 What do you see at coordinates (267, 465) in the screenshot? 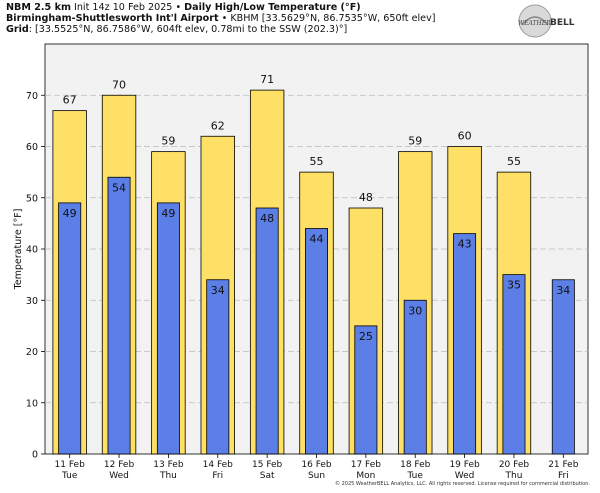
I see `x-tick-date: 15 Feb` at bounding box center [267, 465].